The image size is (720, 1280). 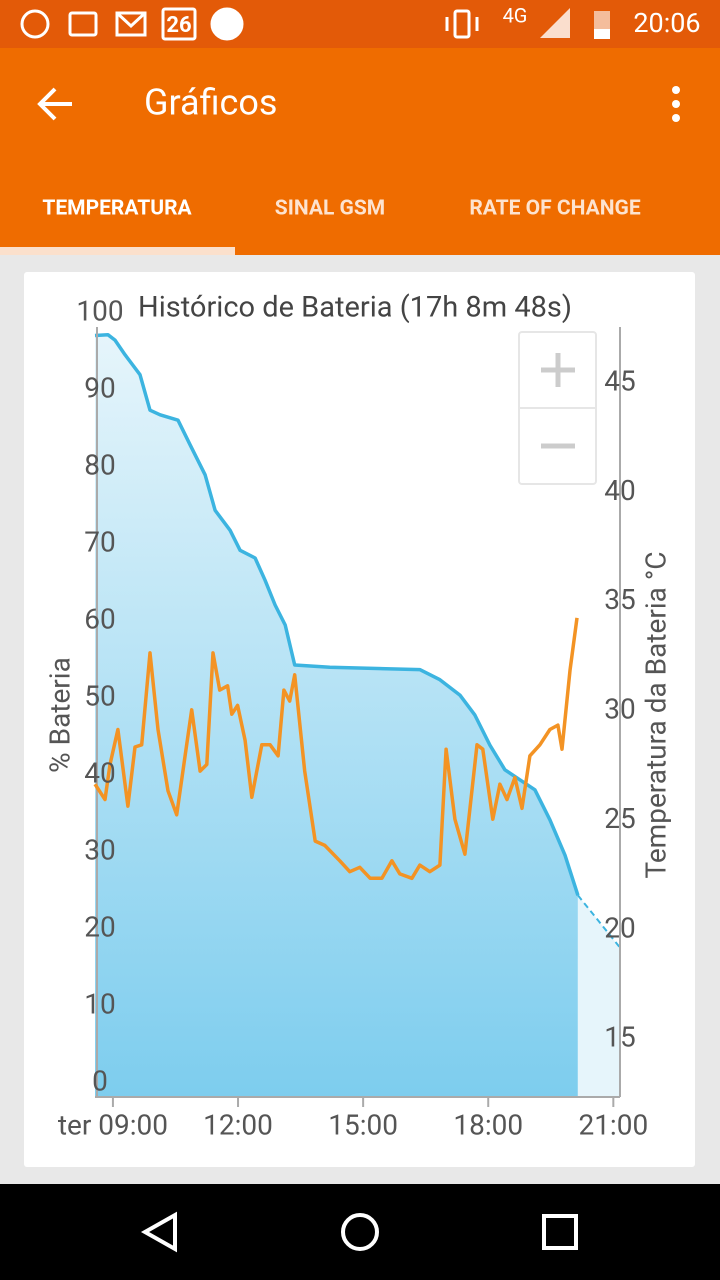 I want to click on x-tick-label: ter 09:00, so click(x=113, y=1124).